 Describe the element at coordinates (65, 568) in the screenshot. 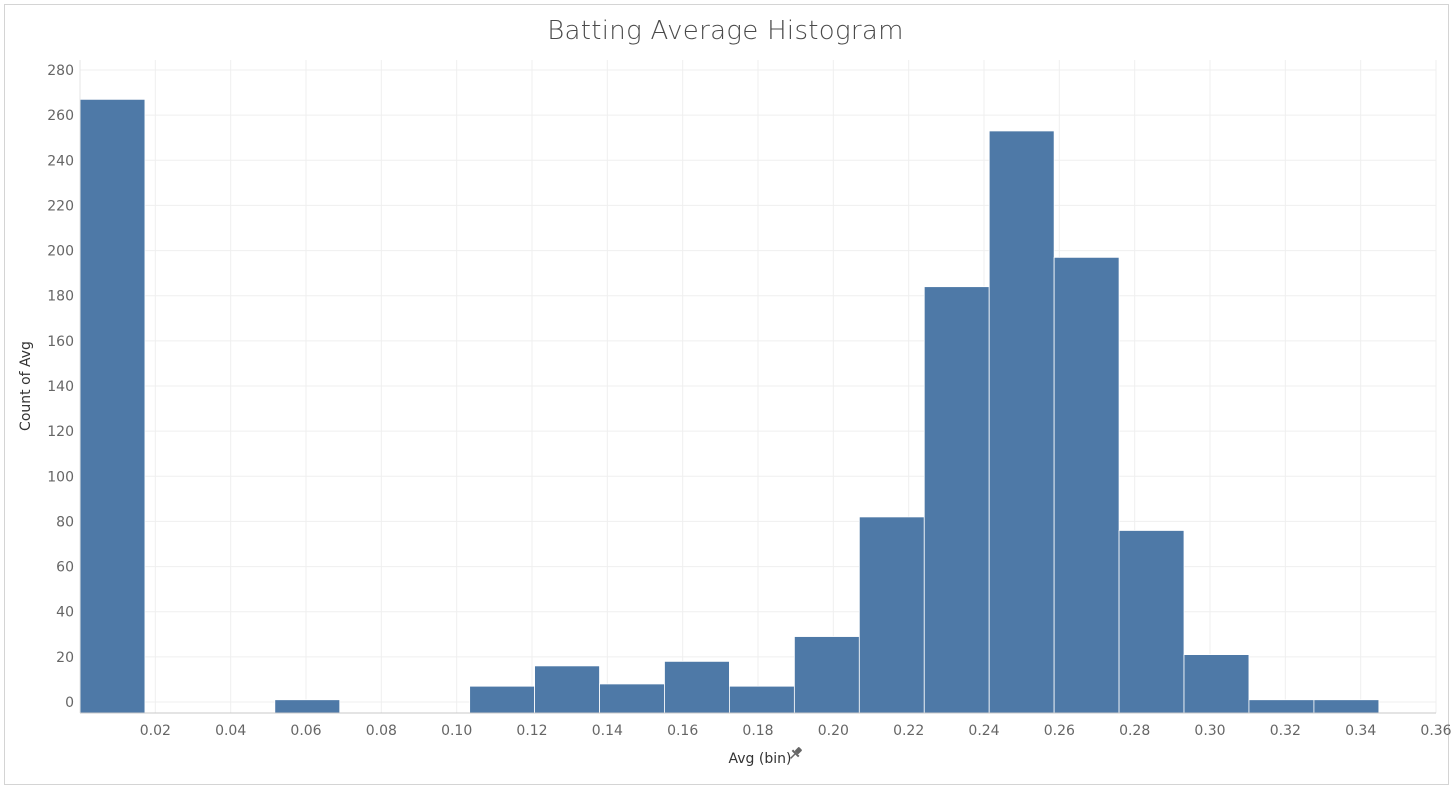

I see `y-tick-label: 60` at that location.